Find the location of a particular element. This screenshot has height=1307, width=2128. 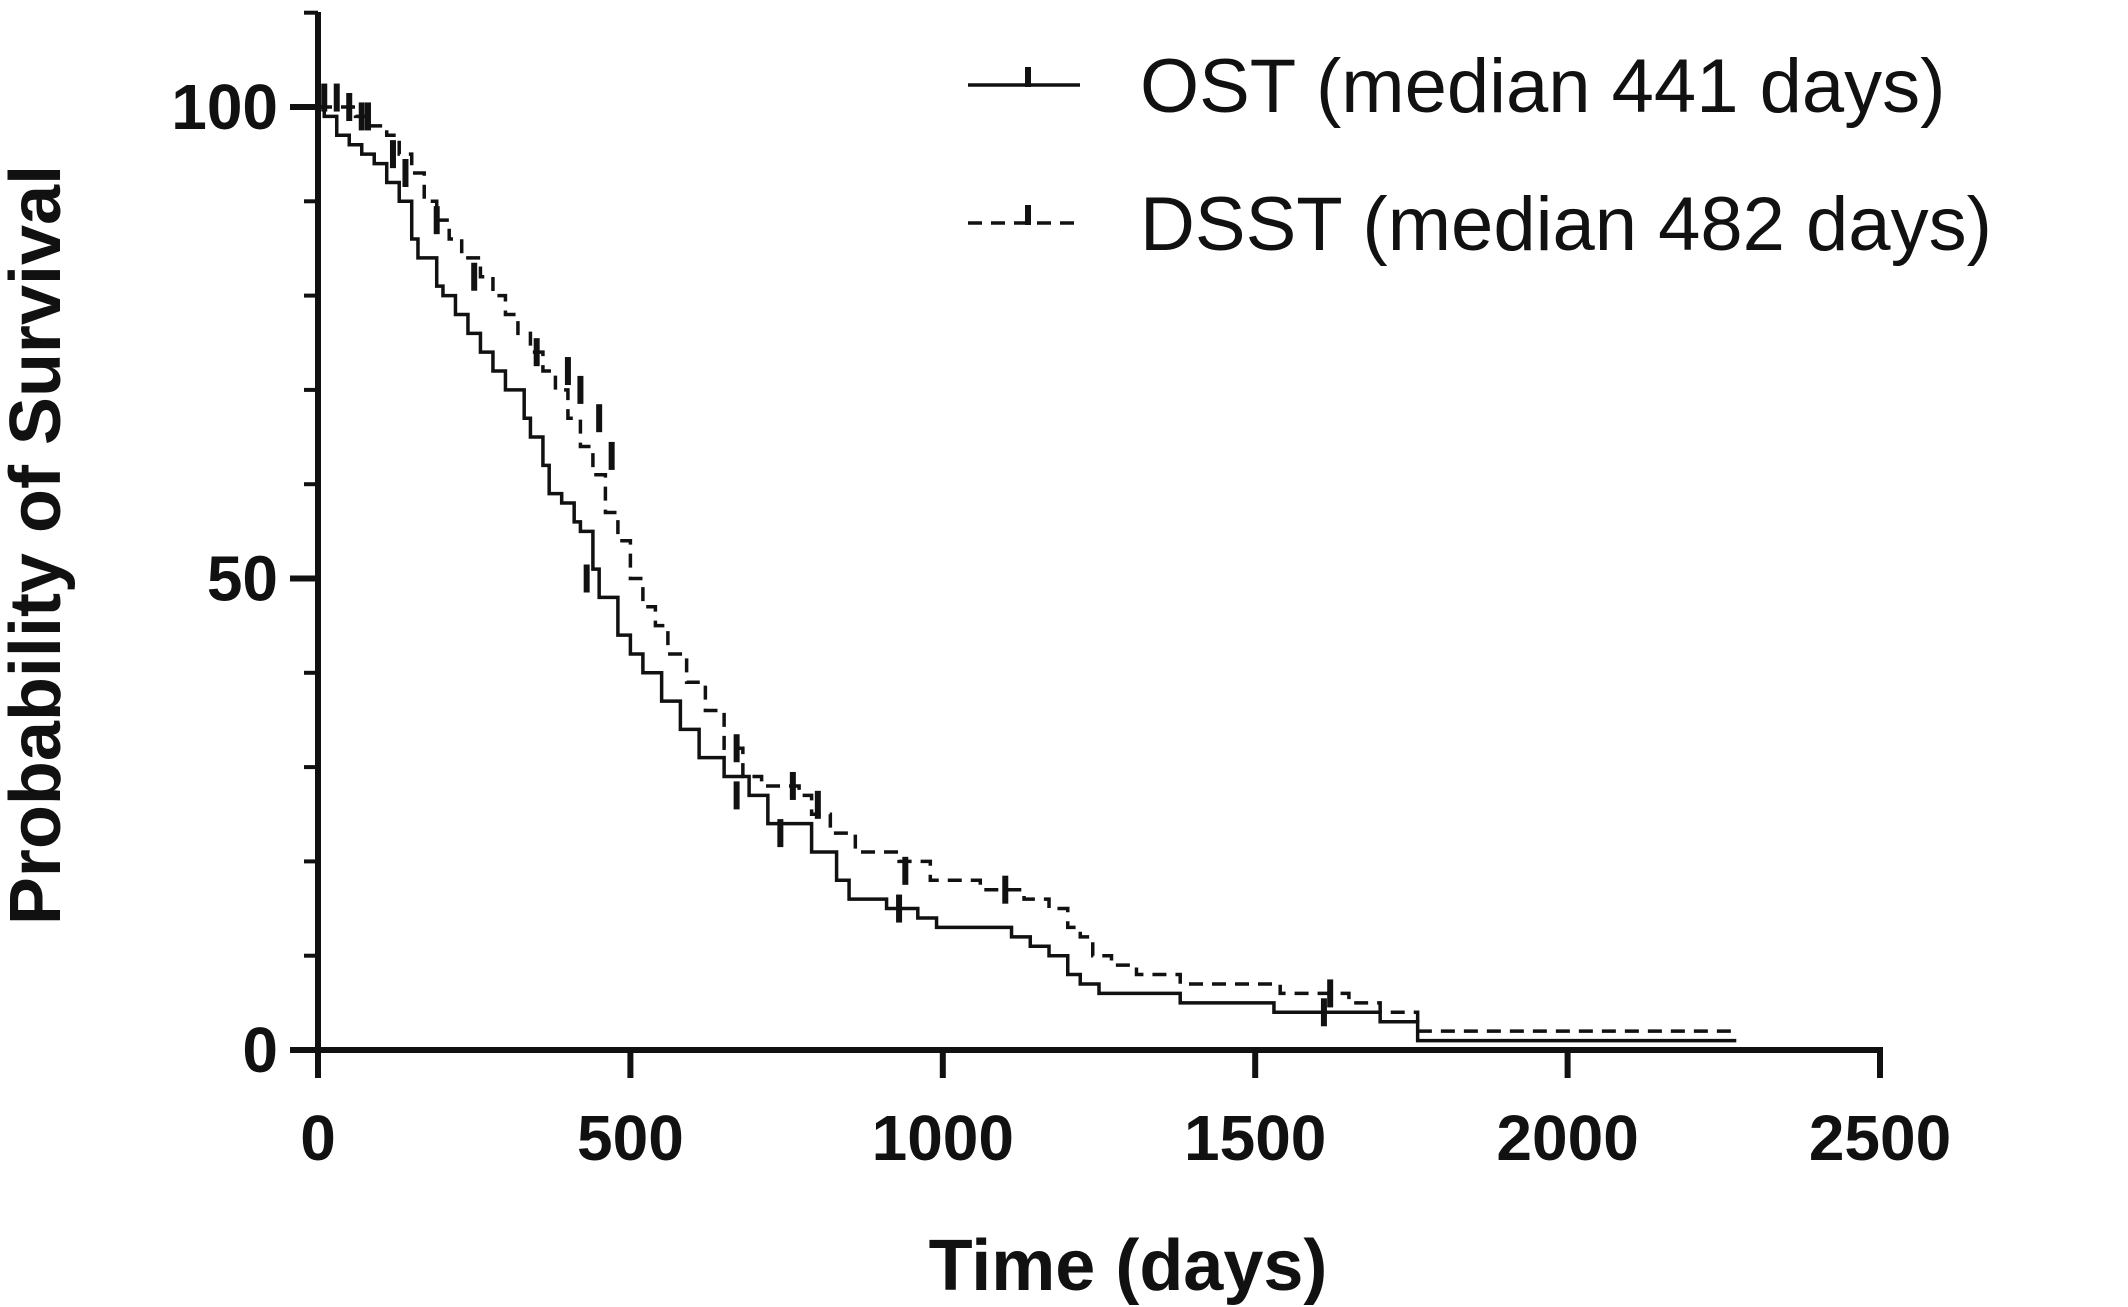

x-tick-label: 2500 is located at coordinates (1880, 1138).